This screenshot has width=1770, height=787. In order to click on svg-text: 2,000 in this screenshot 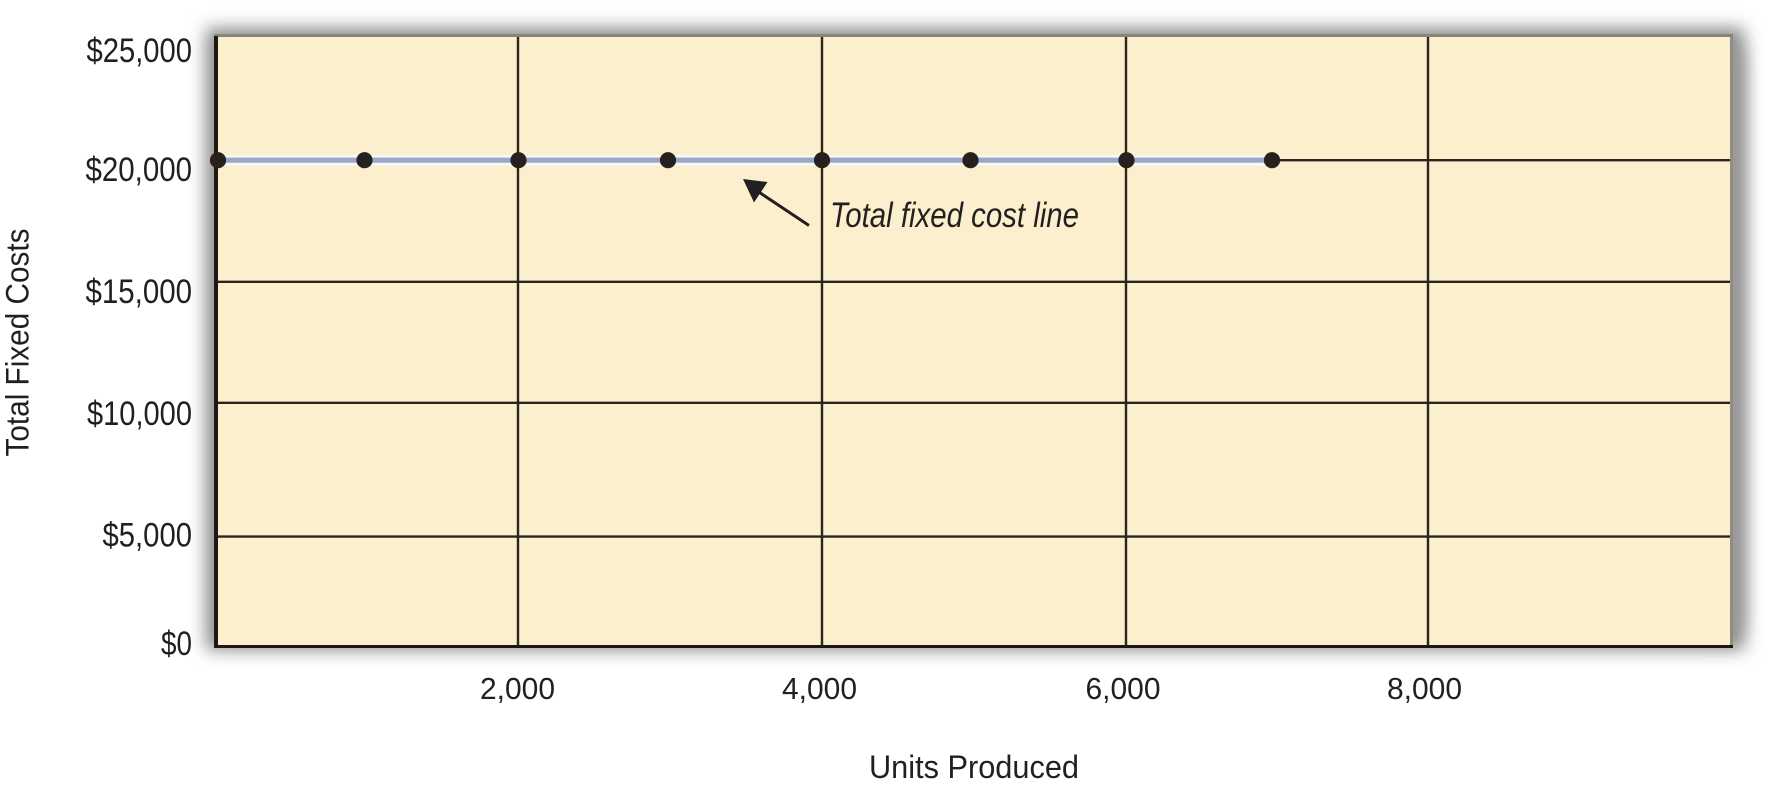, I will do `click(517, 688)`.